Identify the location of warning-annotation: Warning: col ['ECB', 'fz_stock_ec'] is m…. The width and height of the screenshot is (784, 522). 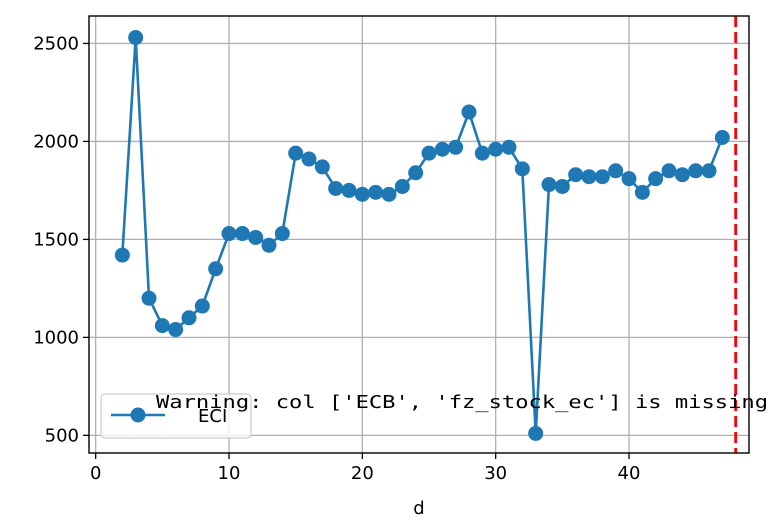
(462, 403).